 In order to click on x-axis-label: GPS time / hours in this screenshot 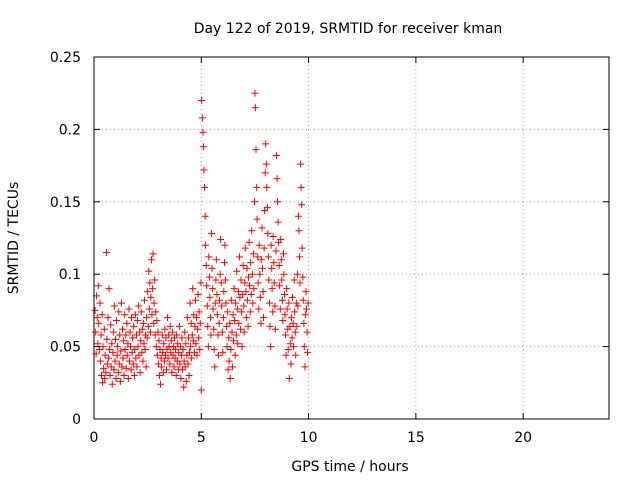, I will do `click(349, 467)`.